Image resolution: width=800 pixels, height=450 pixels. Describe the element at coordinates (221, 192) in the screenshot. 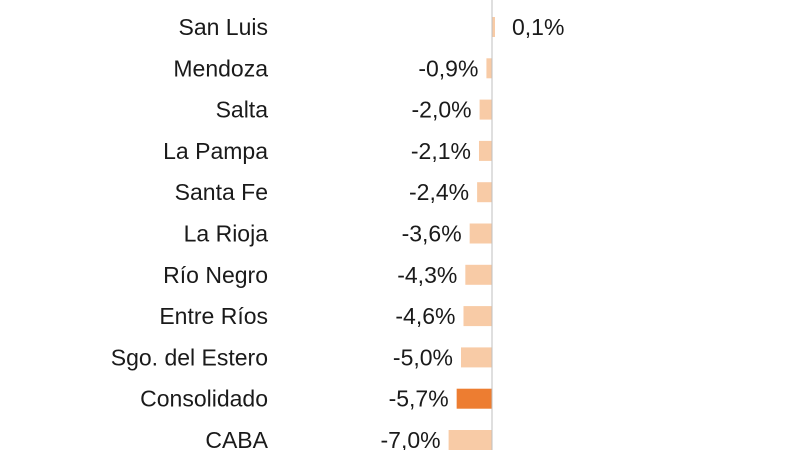

I see `category-label-santa-fe: Santa Fe` at that location.